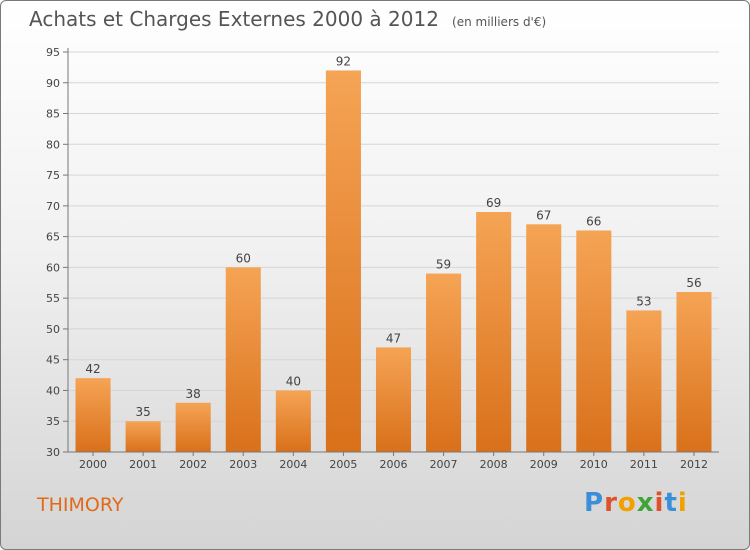 This screenshot has width=750, height=550. What do you see at coordinates (494, 464) in the screenshot?
I see `x-tick-label: 2008` at bounding box center [494, 464].